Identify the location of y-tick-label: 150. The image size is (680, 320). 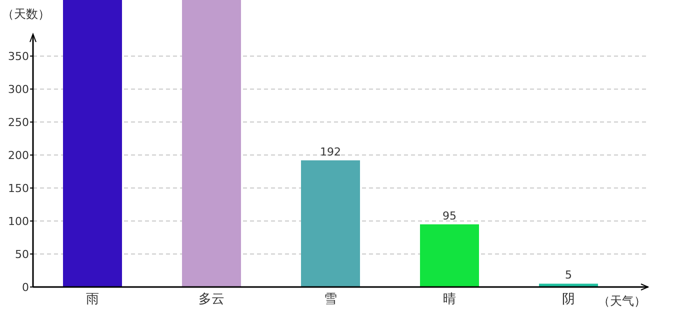
(18, 189).